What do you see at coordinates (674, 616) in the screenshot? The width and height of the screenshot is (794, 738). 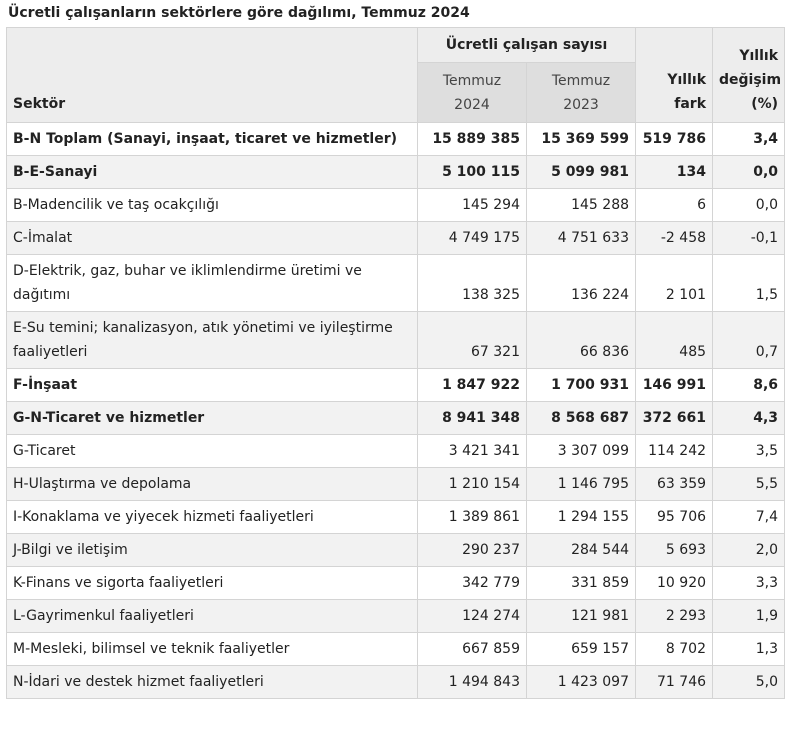 I see `annual-diff-cell: 2 293` at bounding box center [674, 616].